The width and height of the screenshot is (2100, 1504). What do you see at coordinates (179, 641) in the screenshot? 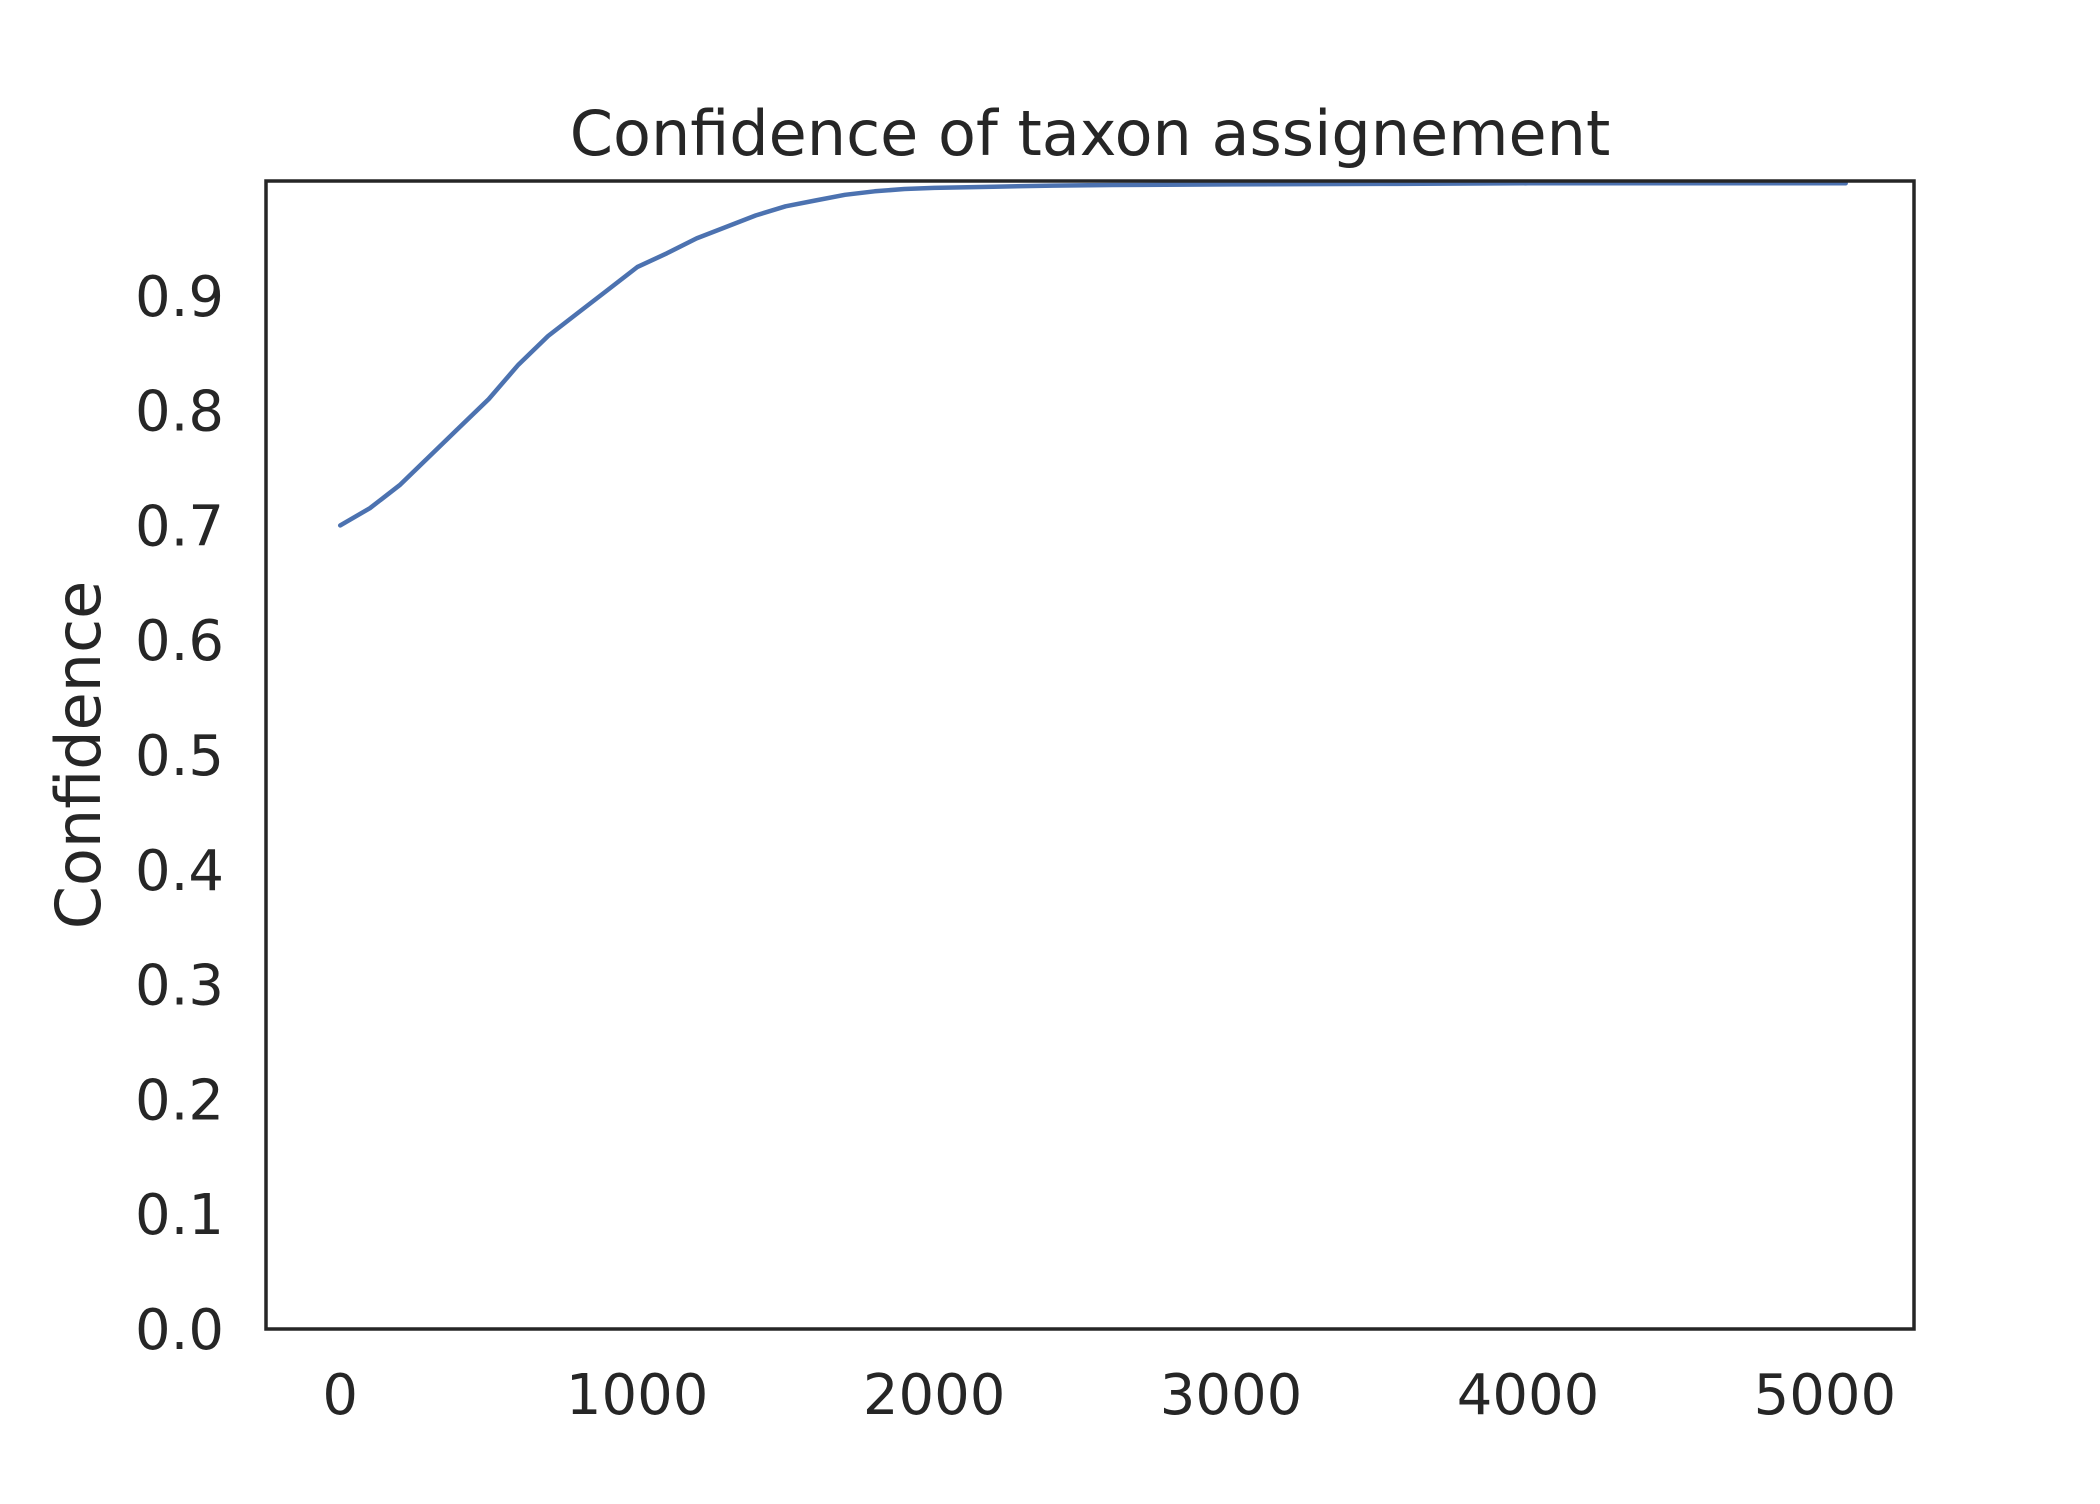
I see `y-tick-label: 0.6` at bounding box center [179, 641].